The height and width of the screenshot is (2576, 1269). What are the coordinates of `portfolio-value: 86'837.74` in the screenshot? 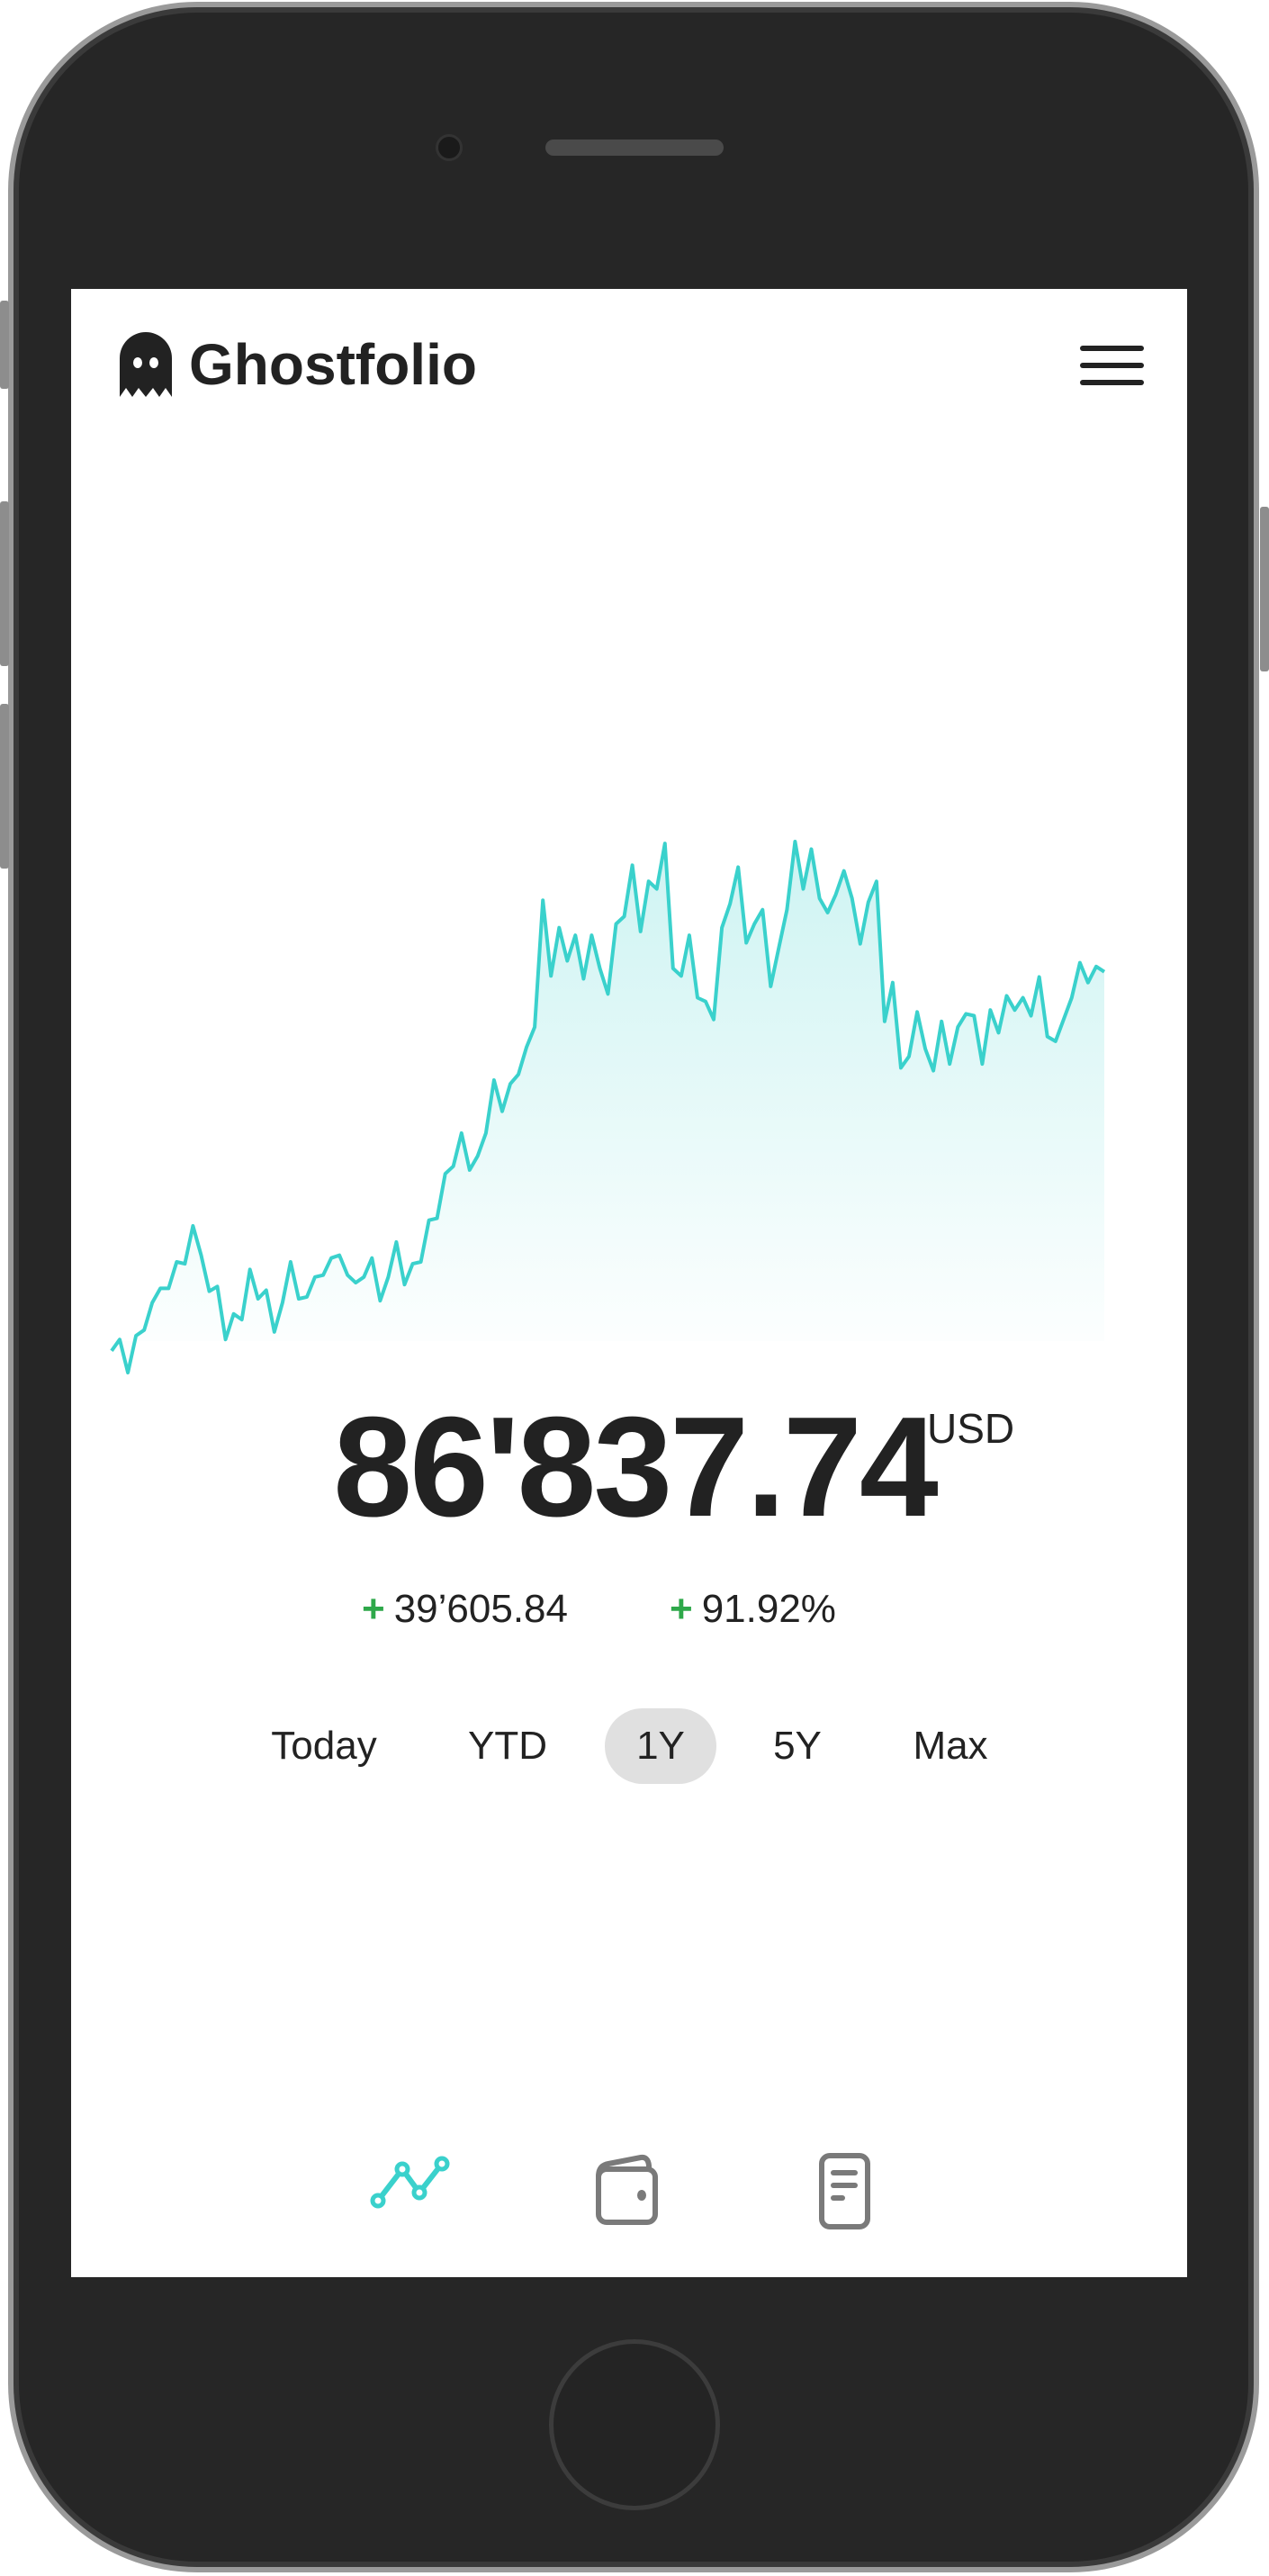 It's located at (636, 1467).